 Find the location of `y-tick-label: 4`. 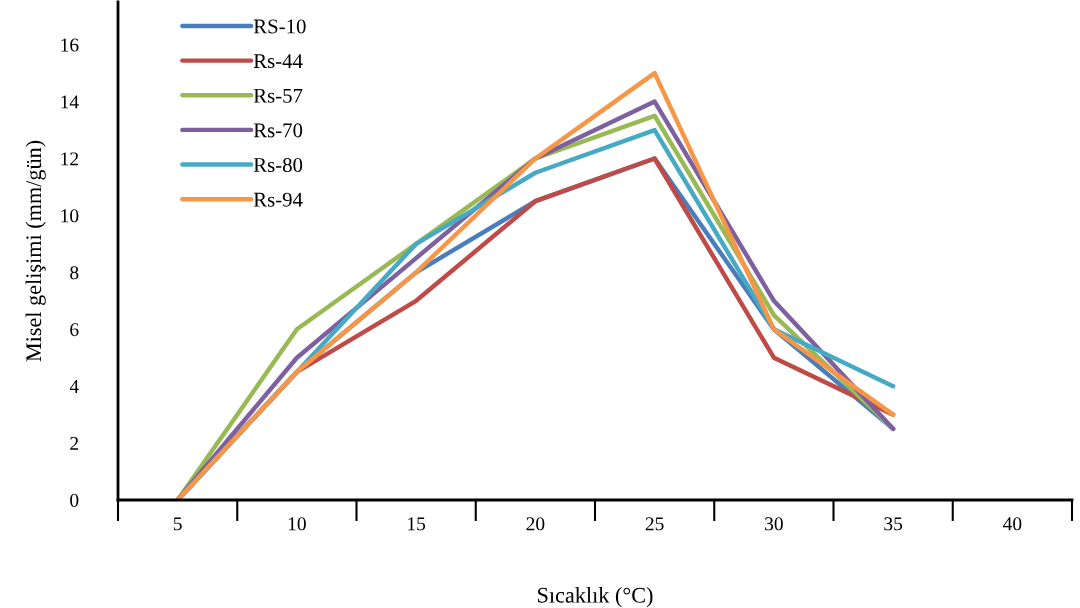

y-tick-label: 4 is located at coordinates (74, 386).